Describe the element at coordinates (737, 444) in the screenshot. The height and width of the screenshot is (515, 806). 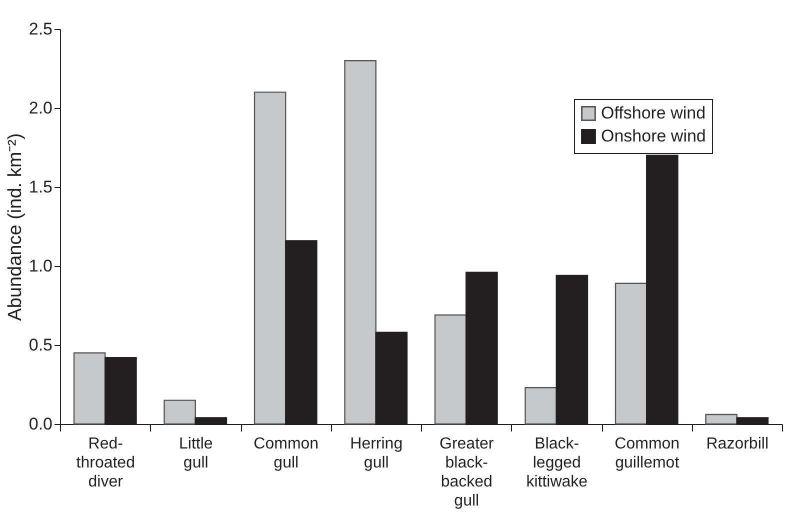
I see `x-tick-label: Razorbill` at that location.